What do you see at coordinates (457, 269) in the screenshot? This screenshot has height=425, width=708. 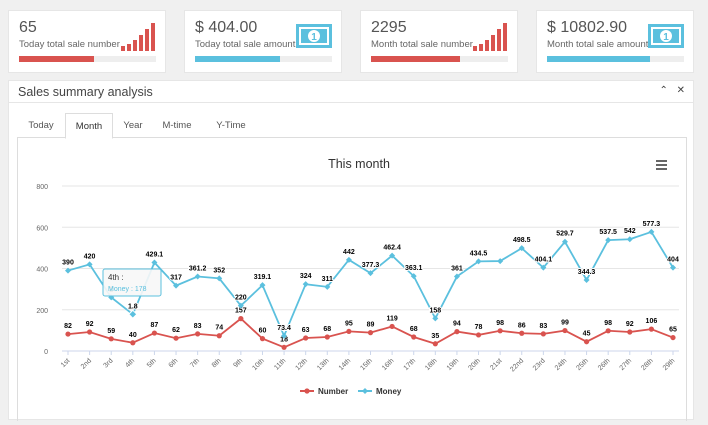 I see `data-label: 361` at bounding box center [457, 269].